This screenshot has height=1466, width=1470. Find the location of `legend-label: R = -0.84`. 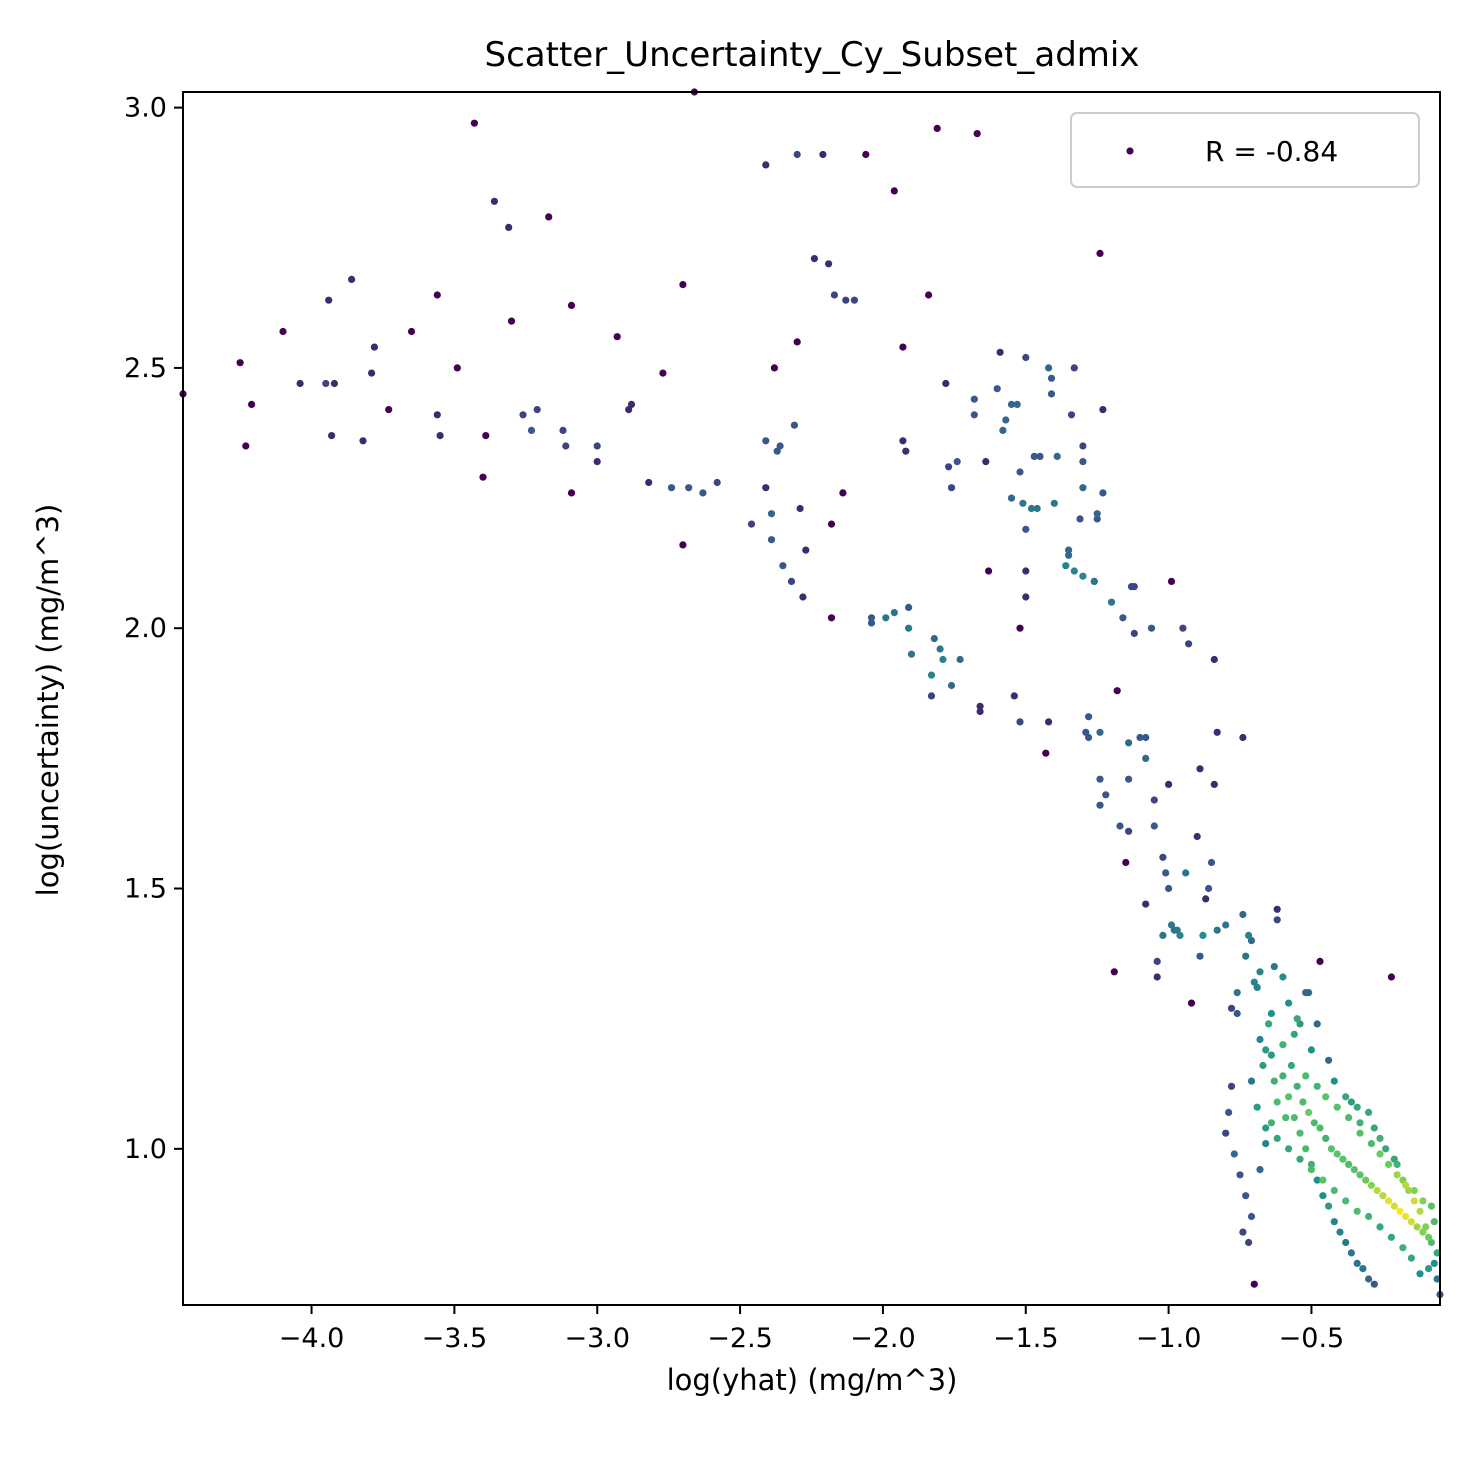

legend-label: R = -0.84 is located at coordinates (1271, 151).